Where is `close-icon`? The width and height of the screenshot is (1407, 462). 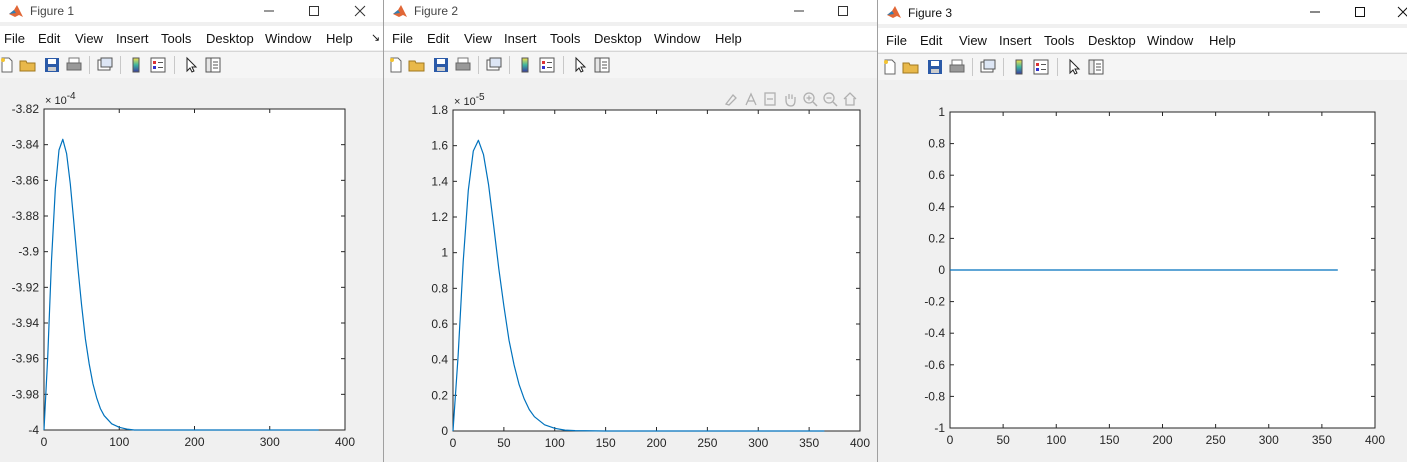 close-icon is located at coordinates (1402, 12).